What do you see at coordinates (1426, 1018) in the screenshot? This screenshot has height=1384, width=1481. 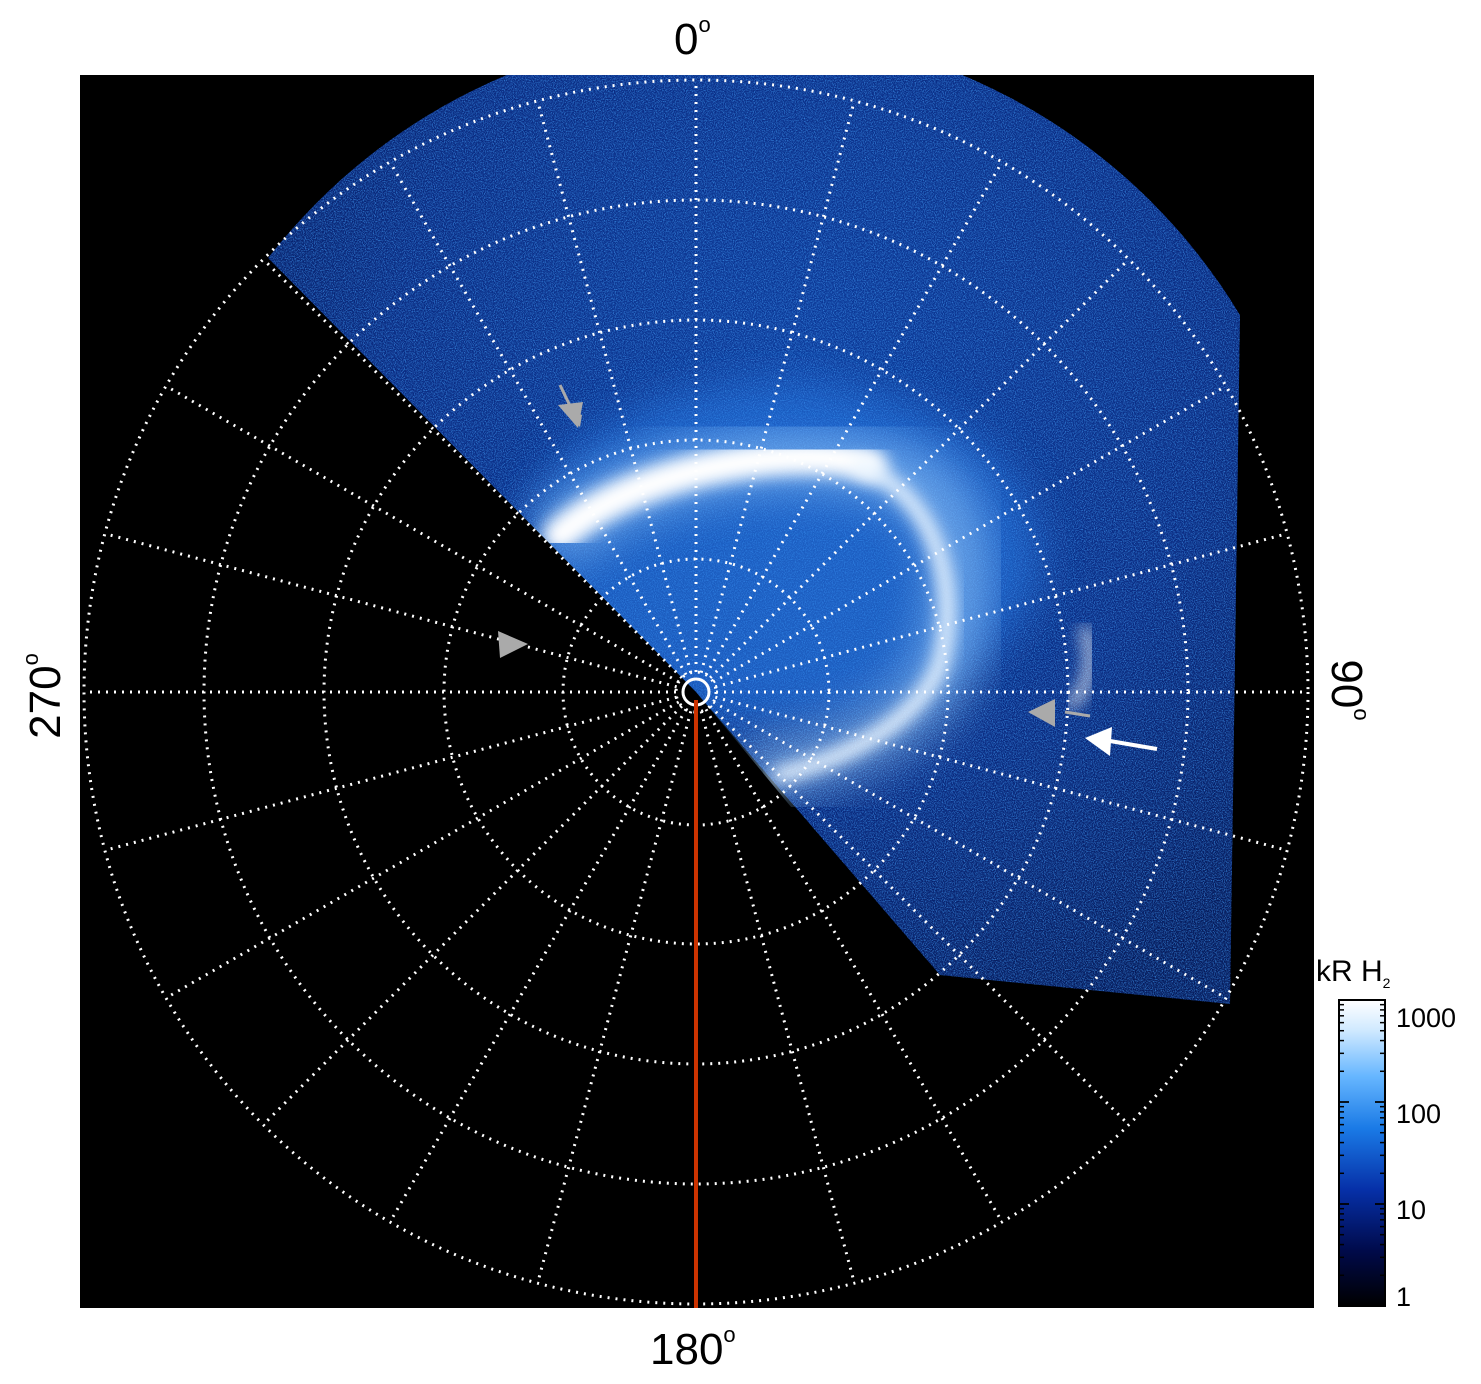 I see `colorbar-tick-1000: 1000` at bounding box center [1426, 1018].